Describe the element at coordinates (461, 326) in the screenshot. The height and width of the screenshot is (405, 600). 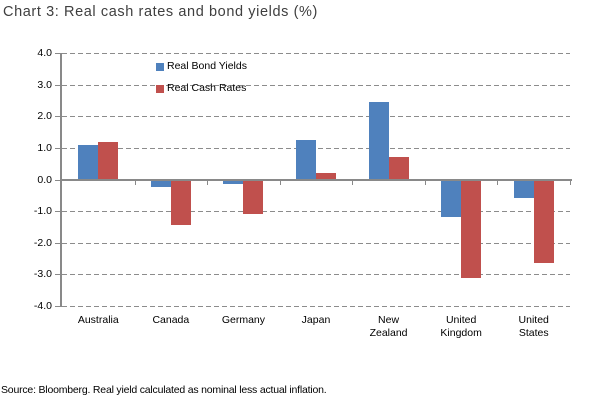
I see `category-label: United Kingdom` at that location.